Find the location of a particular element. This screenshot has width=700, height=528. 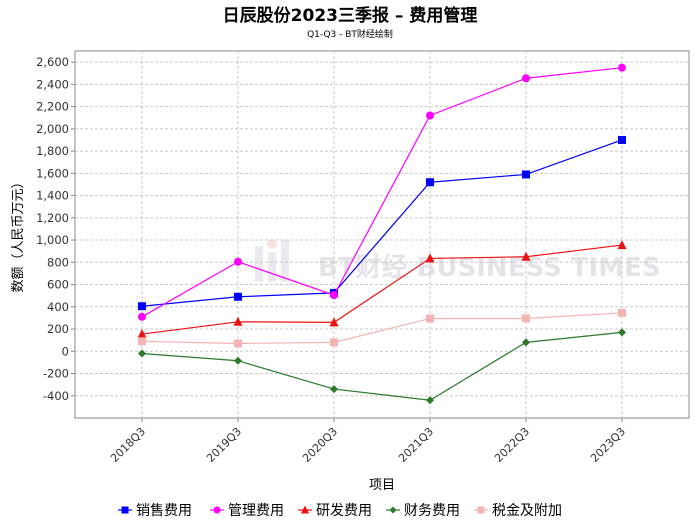

watermark-text: BT财经 BUSINESS TIMES is located at coordinates (489, 267).